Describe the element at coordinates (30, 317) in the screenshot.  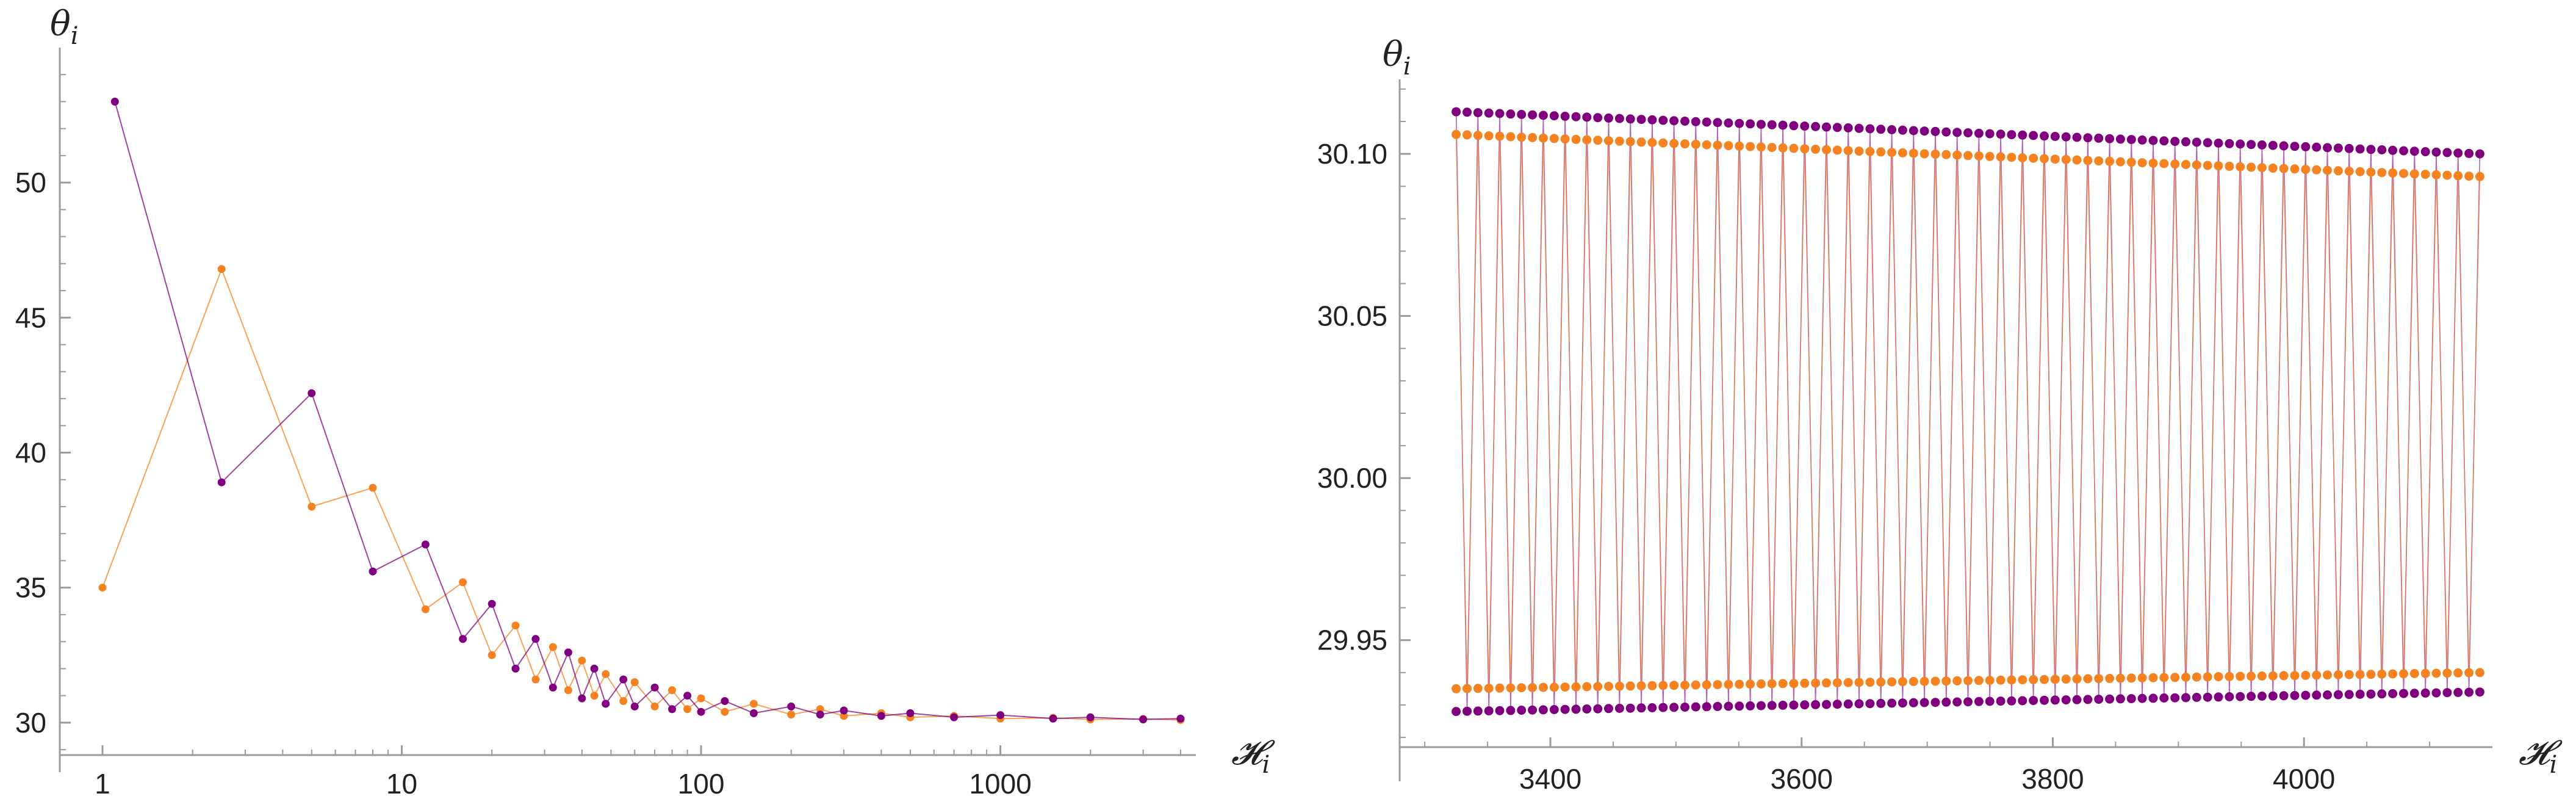
I see `left-ytick-label-3: 45` at that location.